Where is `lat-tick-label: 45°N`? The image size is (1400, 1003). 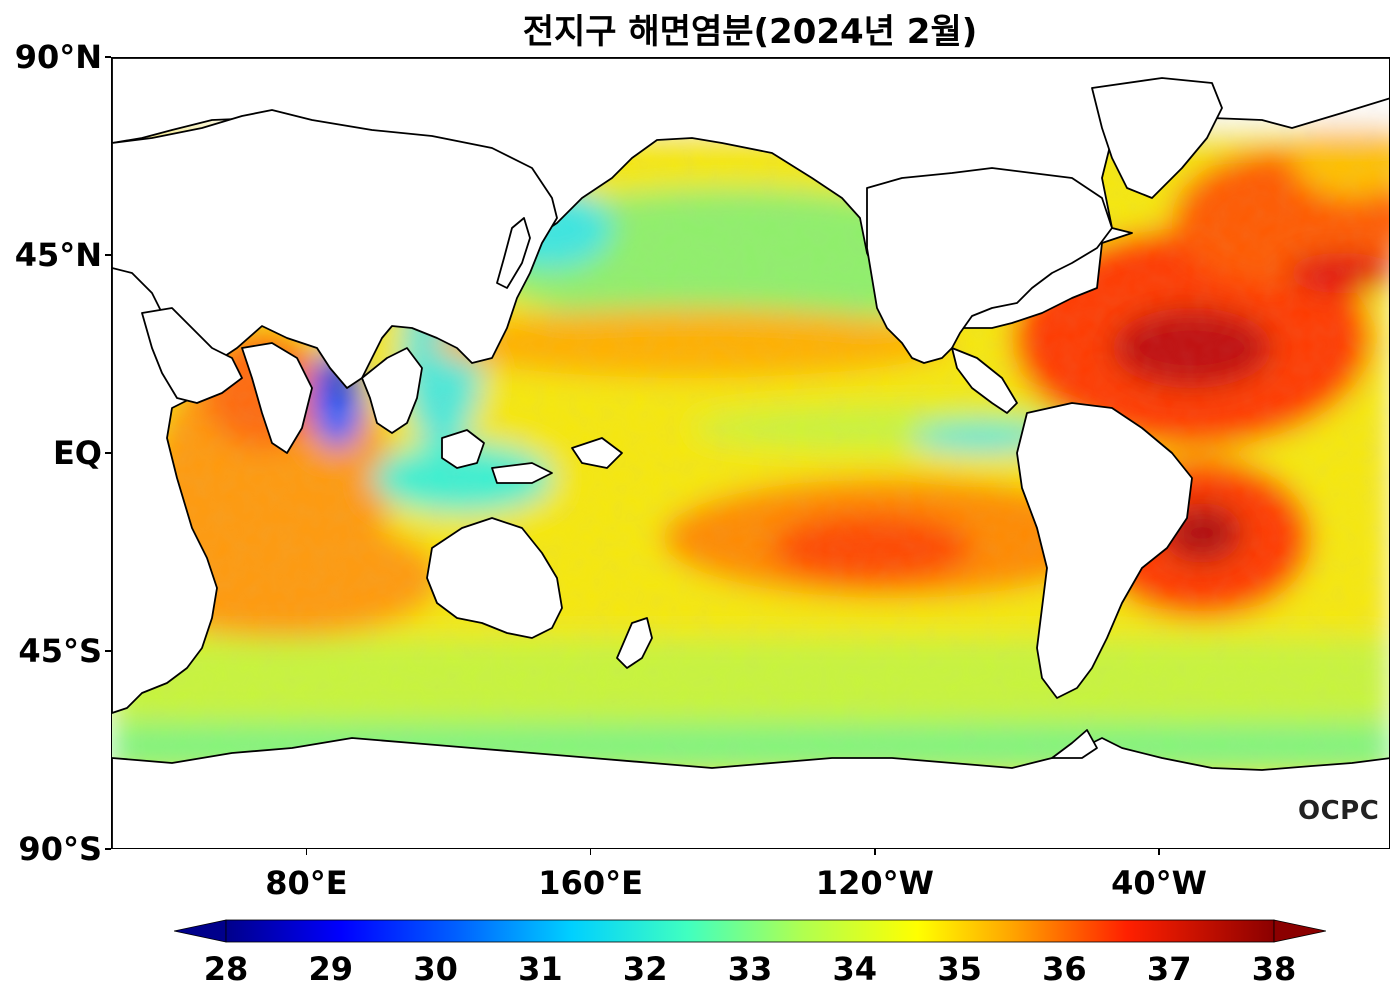 lat-tick-label: 45°N is located at coordinates (58, 255).